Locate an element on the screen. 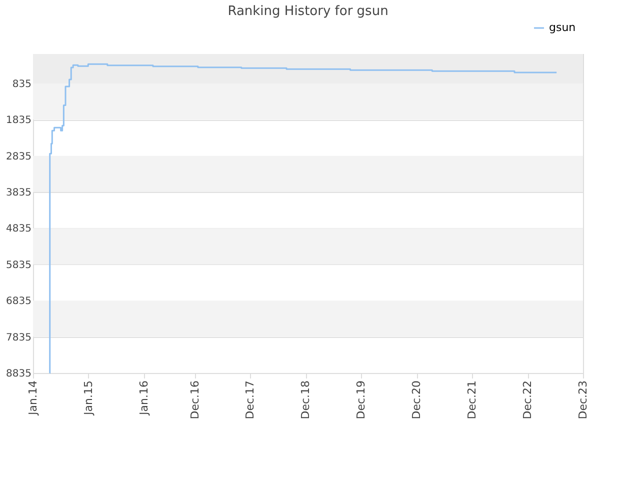 The image size is (640, 480). legend-label: gsun is located at coordinates (562, 27).